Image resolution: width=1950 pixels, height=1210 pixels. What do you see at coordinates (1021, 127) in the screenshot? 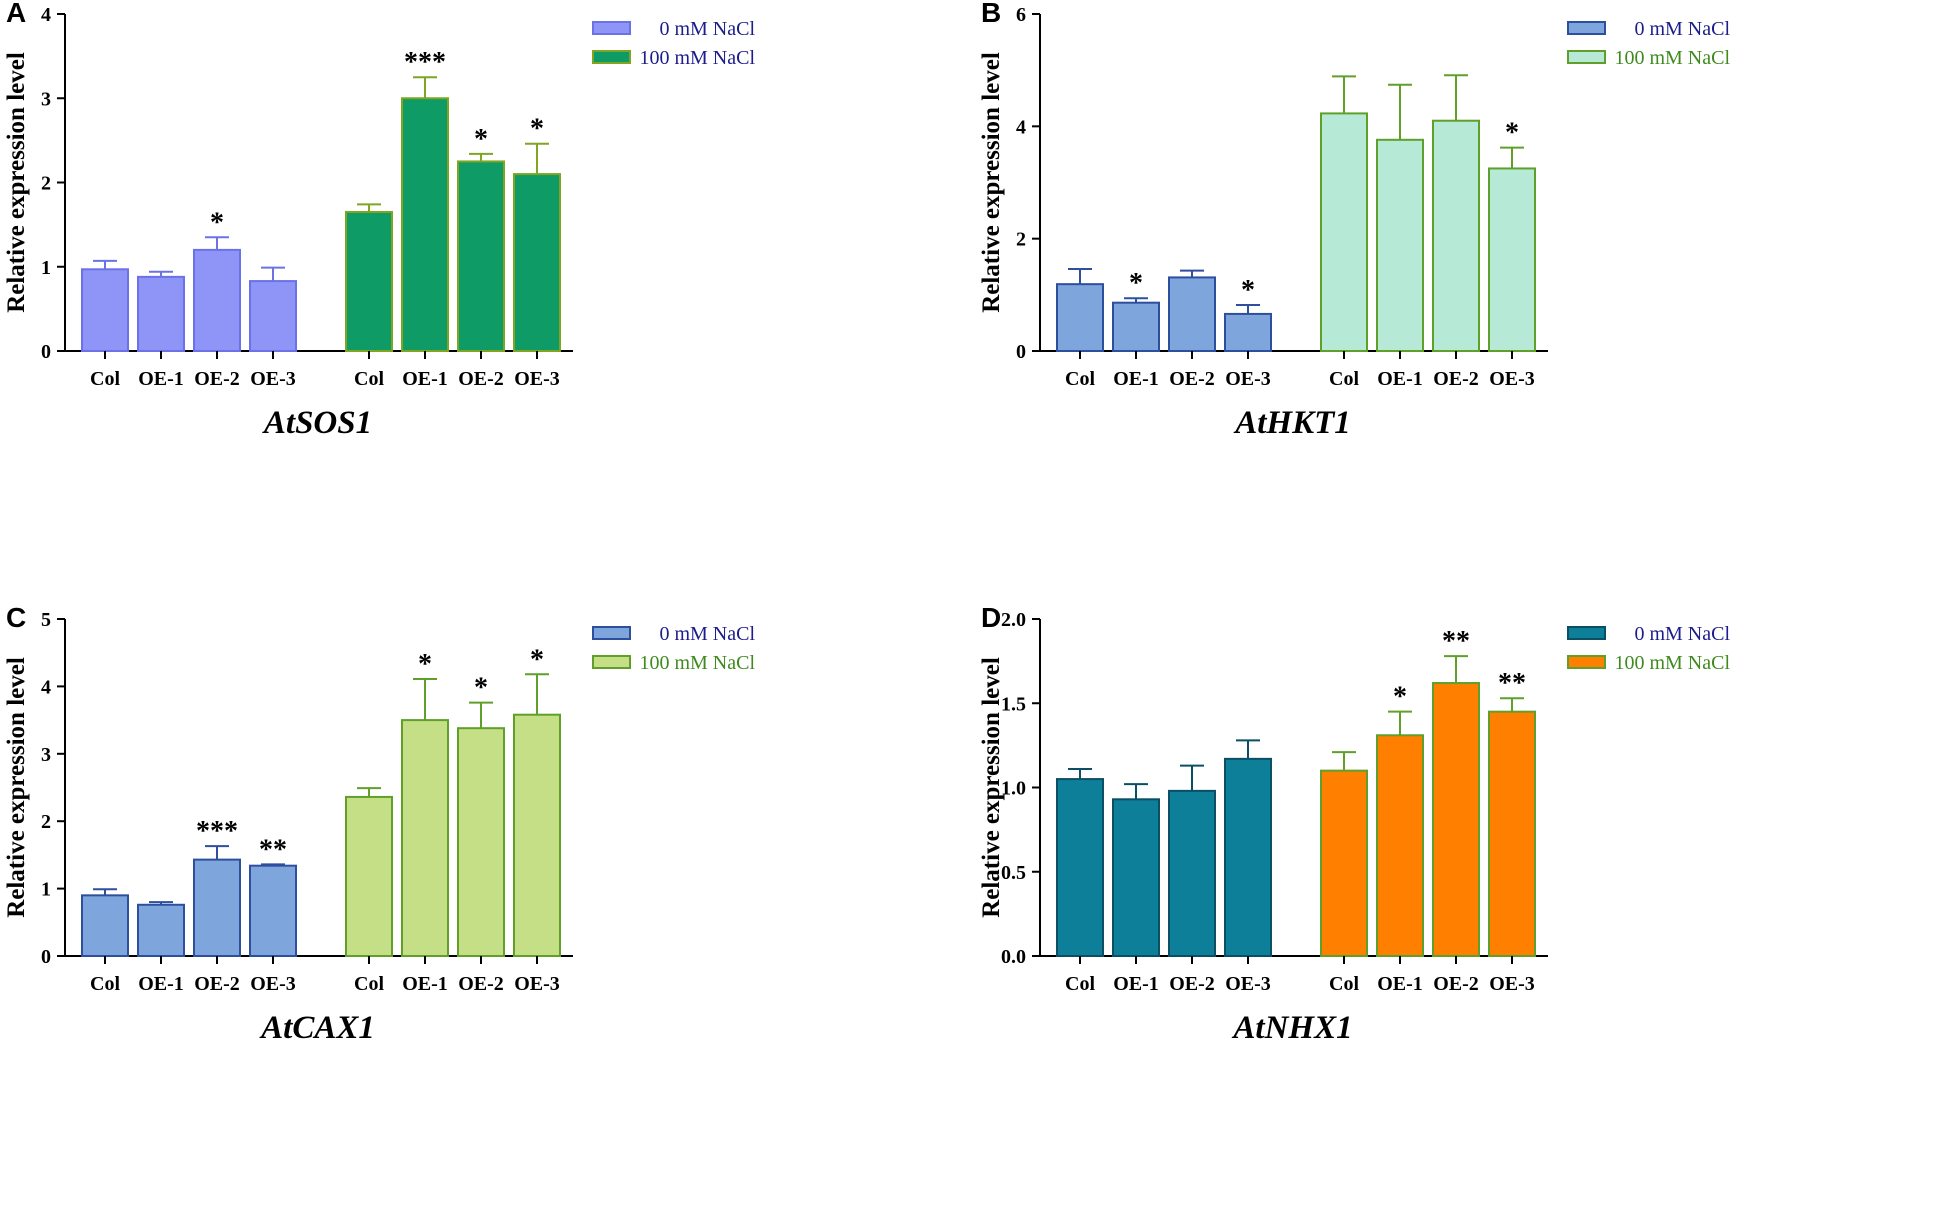
I see `chart-b-y-tick-label: 4` at bounding box center [1021, 127].